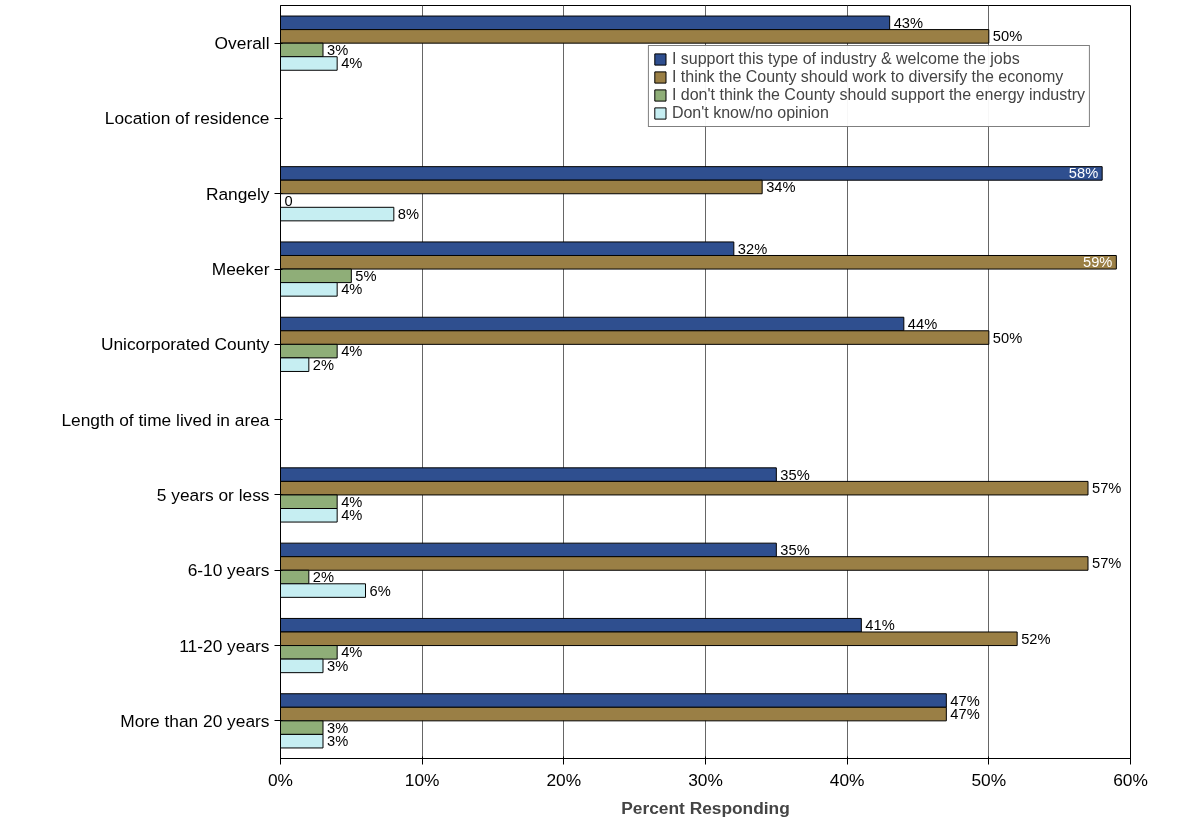 This screenshot has height=830, width=1199. Describe the element at coordinates (867, 77) in the screenshot. I see `legend-label: I think the County should work to diversify the economy` at that location.